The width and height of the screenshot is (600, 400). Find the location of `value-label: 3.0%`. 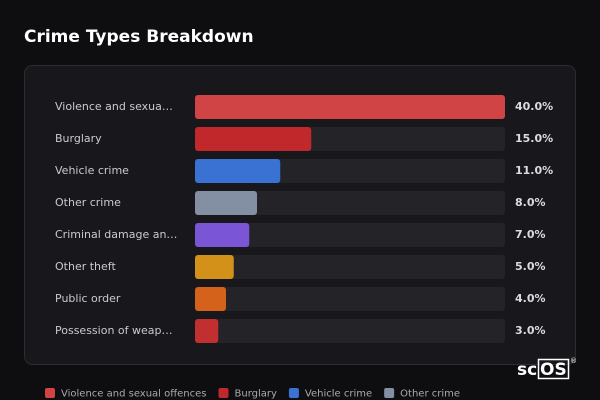

value-label: 3.0% is located at coordinates (530, 330).